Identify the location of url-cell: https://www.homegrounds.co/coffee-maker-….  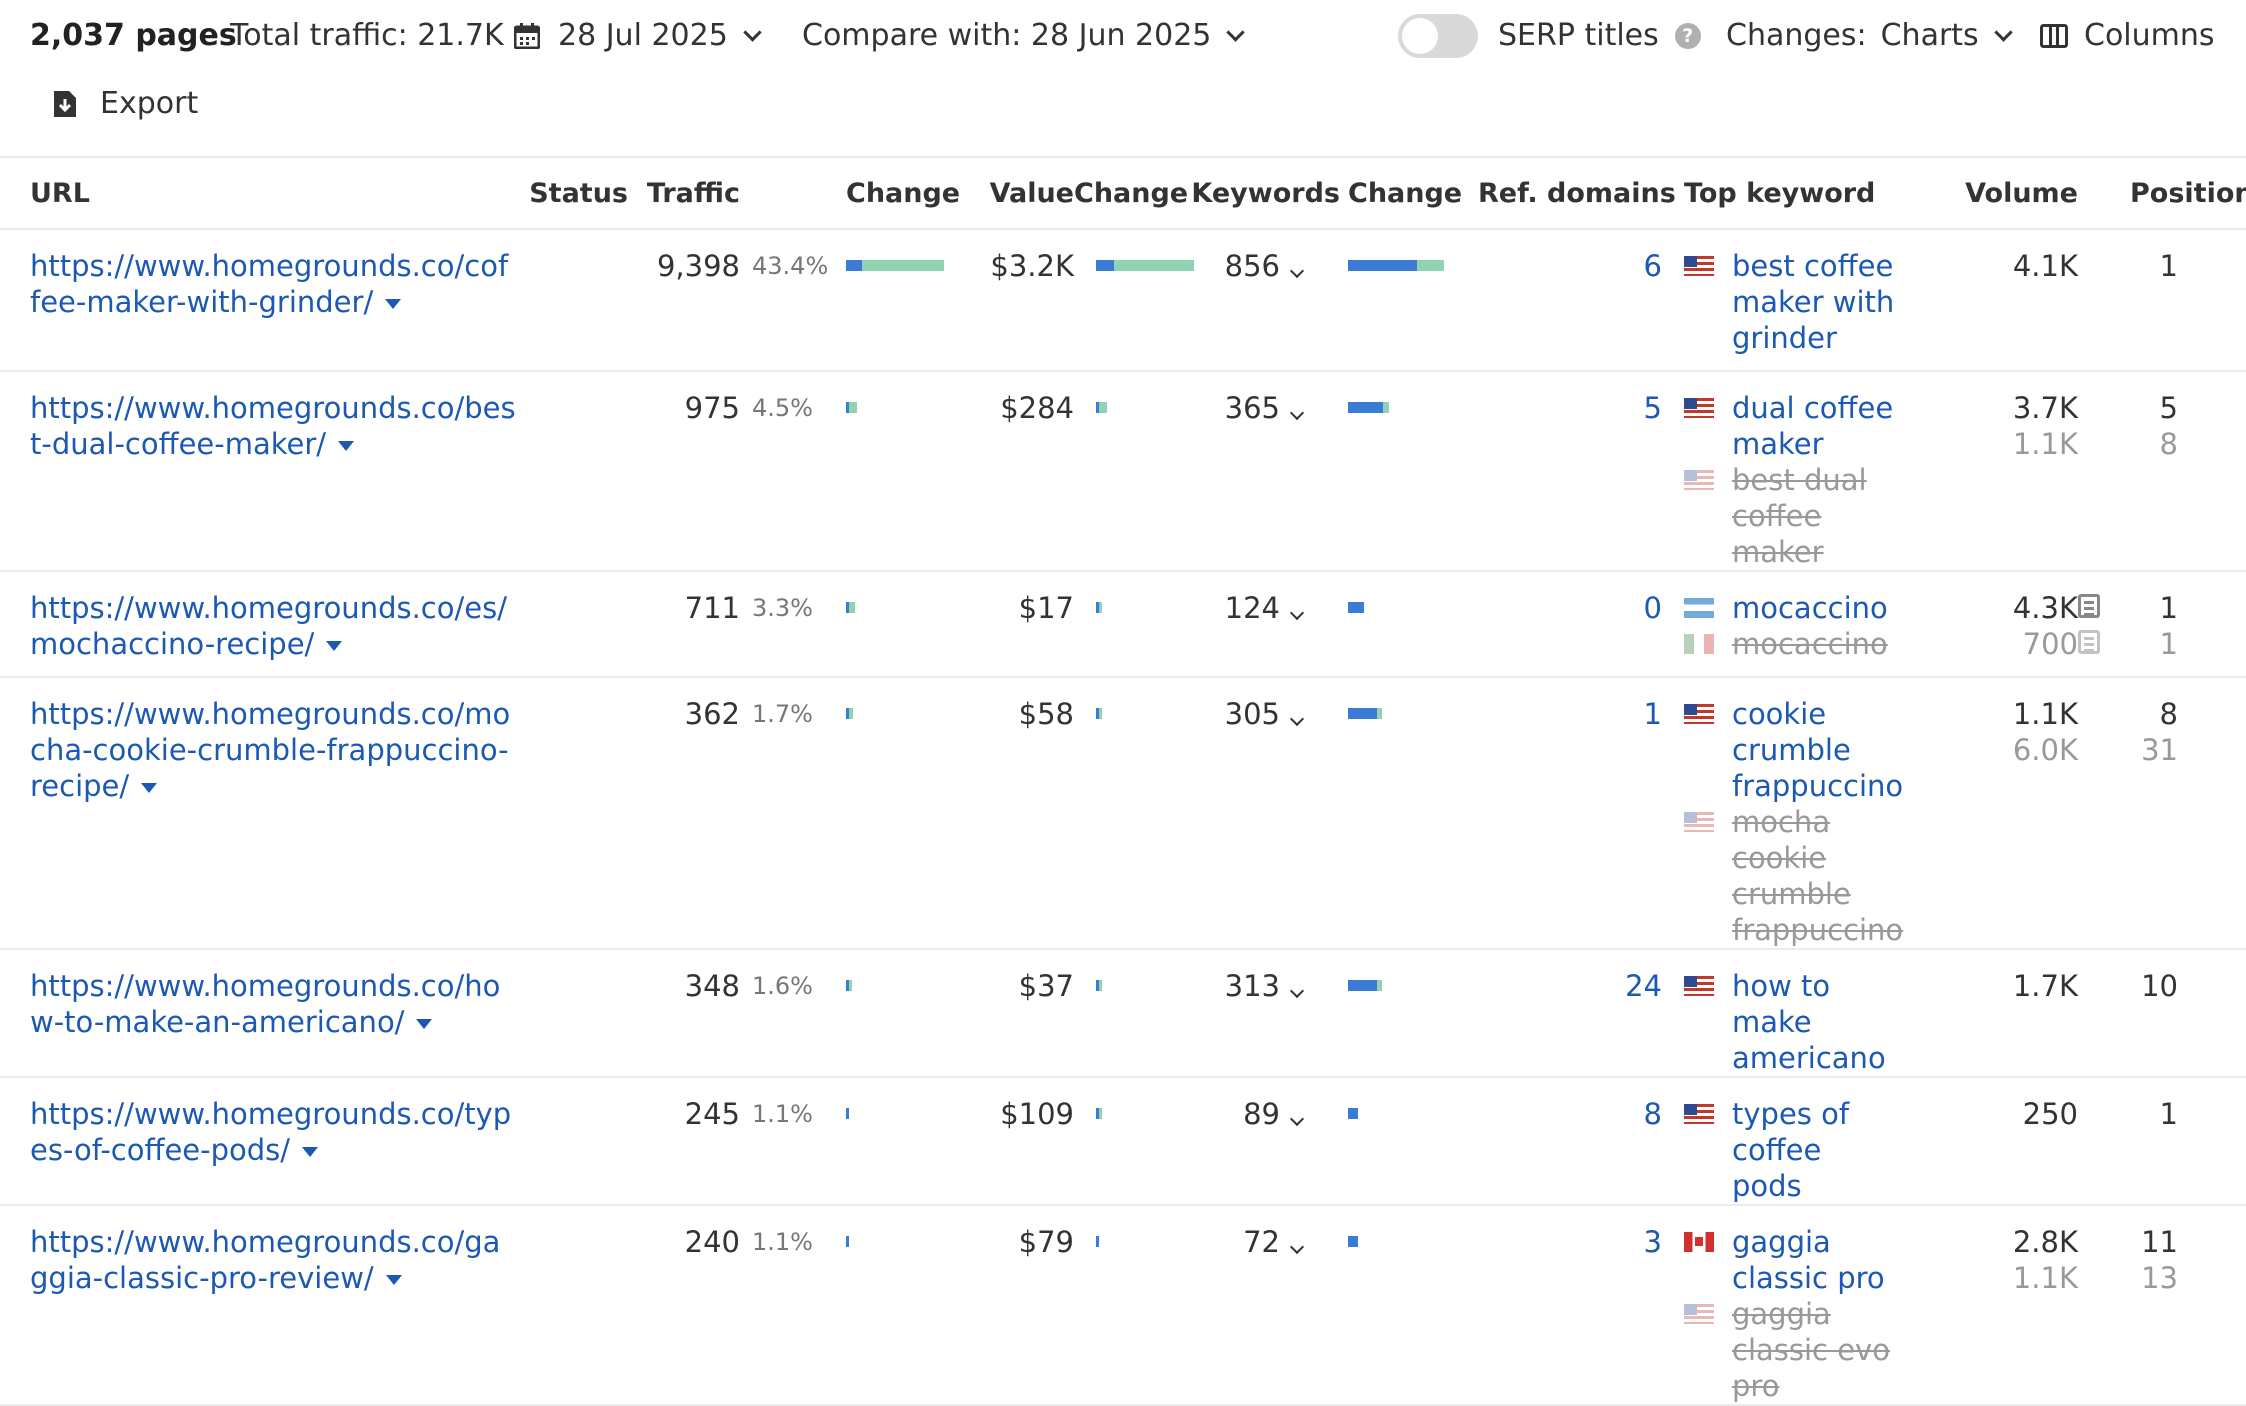
(264, 300).